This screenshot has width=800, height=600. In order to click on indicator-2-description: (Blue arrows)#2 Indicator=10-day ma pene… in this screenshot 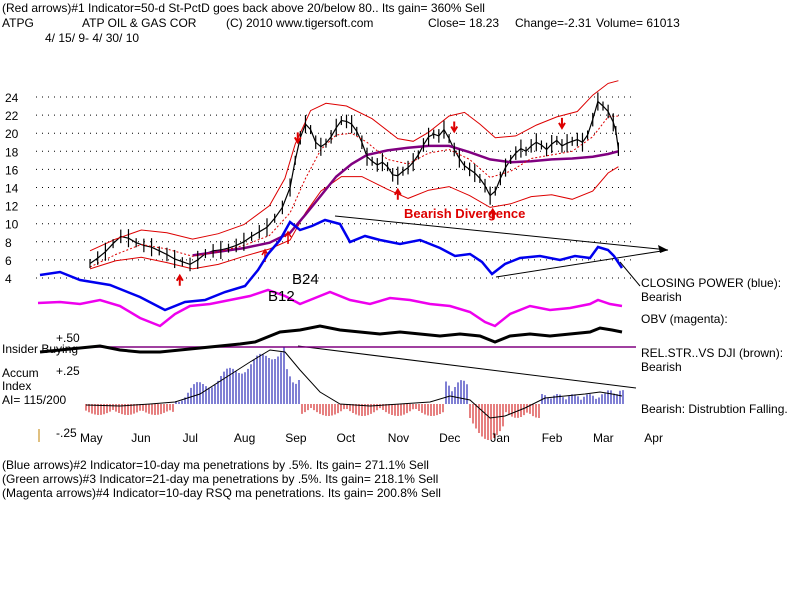, I will do `click(215, 465)`.